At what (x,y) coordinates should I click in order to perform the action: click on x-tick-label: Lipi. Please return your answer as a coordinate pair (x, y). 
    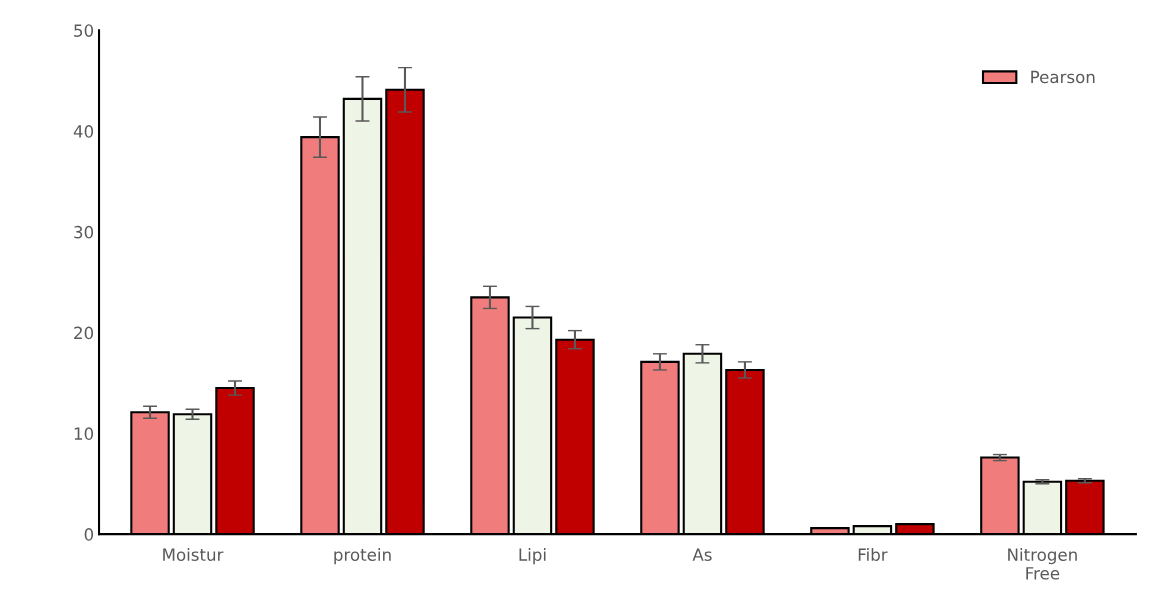
    Looking at the image, I should click on (532, 556).